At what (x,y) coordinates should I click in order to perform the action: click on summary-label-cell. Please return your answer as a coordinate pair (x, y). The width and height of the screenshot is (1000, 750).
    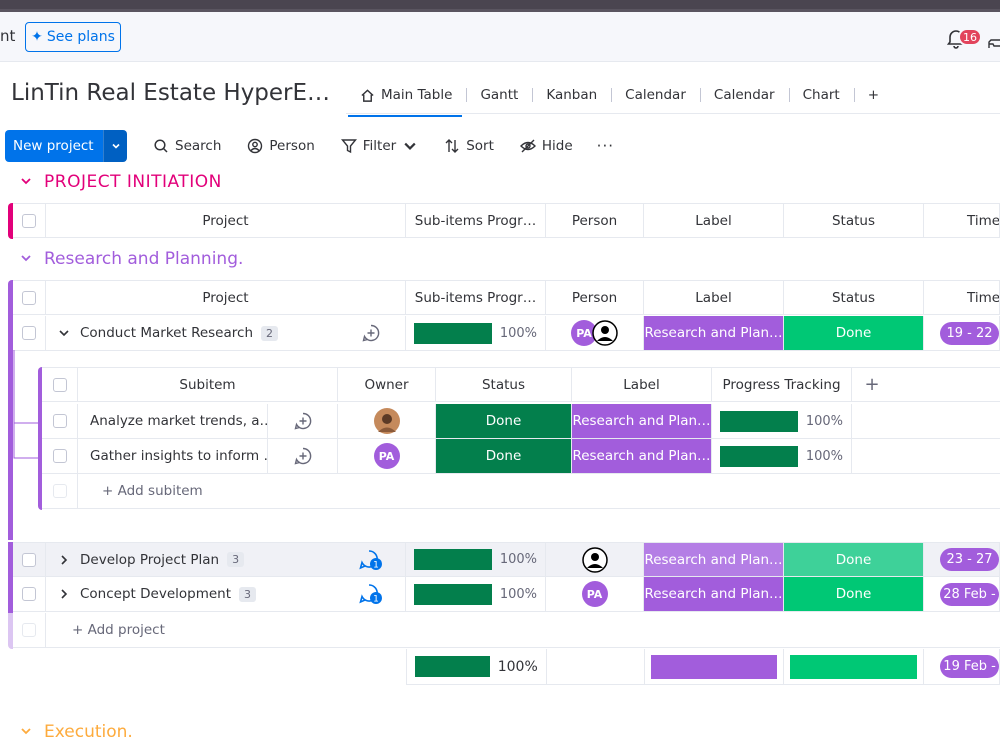
    Looking at the image, I should click on (715, 666).